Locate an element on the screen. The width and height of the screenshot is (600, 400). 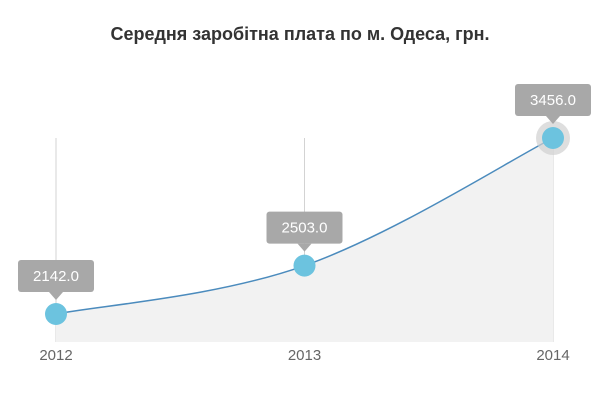
data-label-text: 2503.0 is located at coordinates (305, 228).